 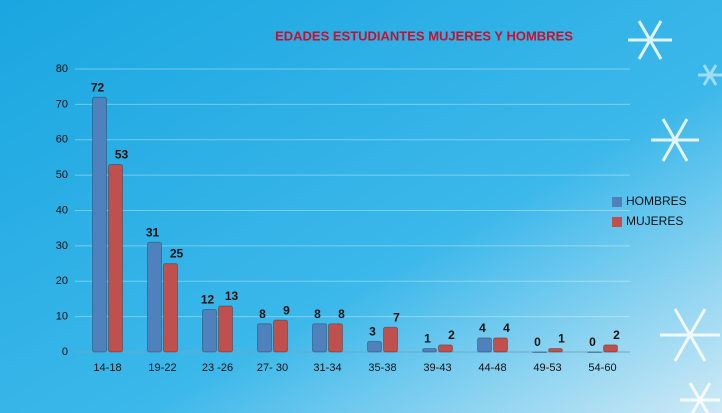 What do you see at coordinates (98, 87) in the screenshot?
I see `value-label: 72` at bounding box center [98, 87].